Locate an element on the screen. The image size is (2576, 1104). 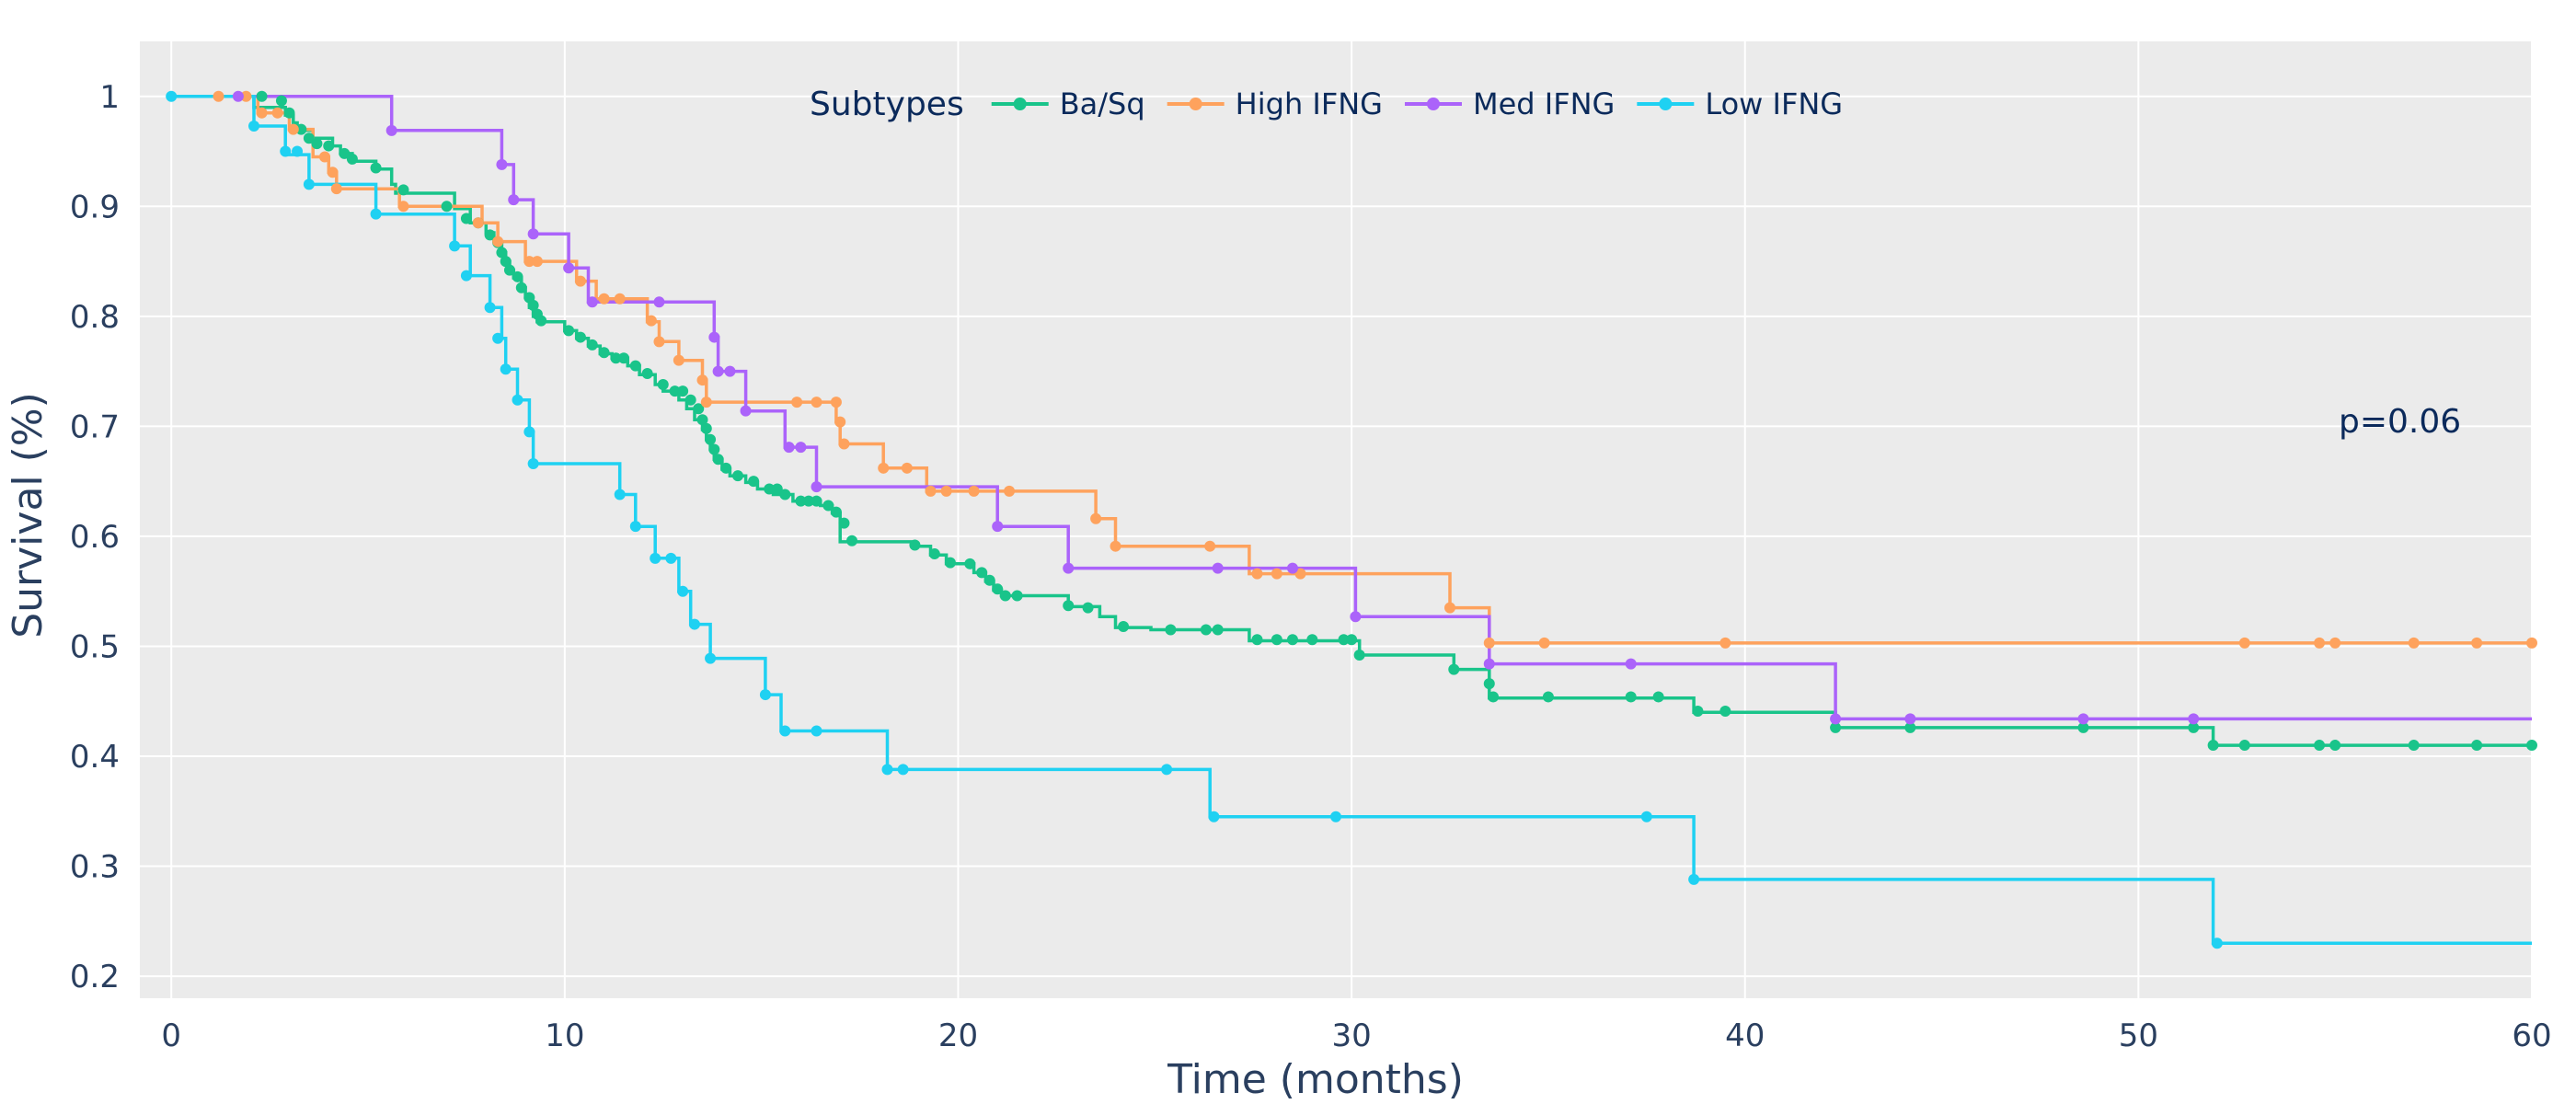
legend-marker-med-ifng is located at coordinates (1433, 104).